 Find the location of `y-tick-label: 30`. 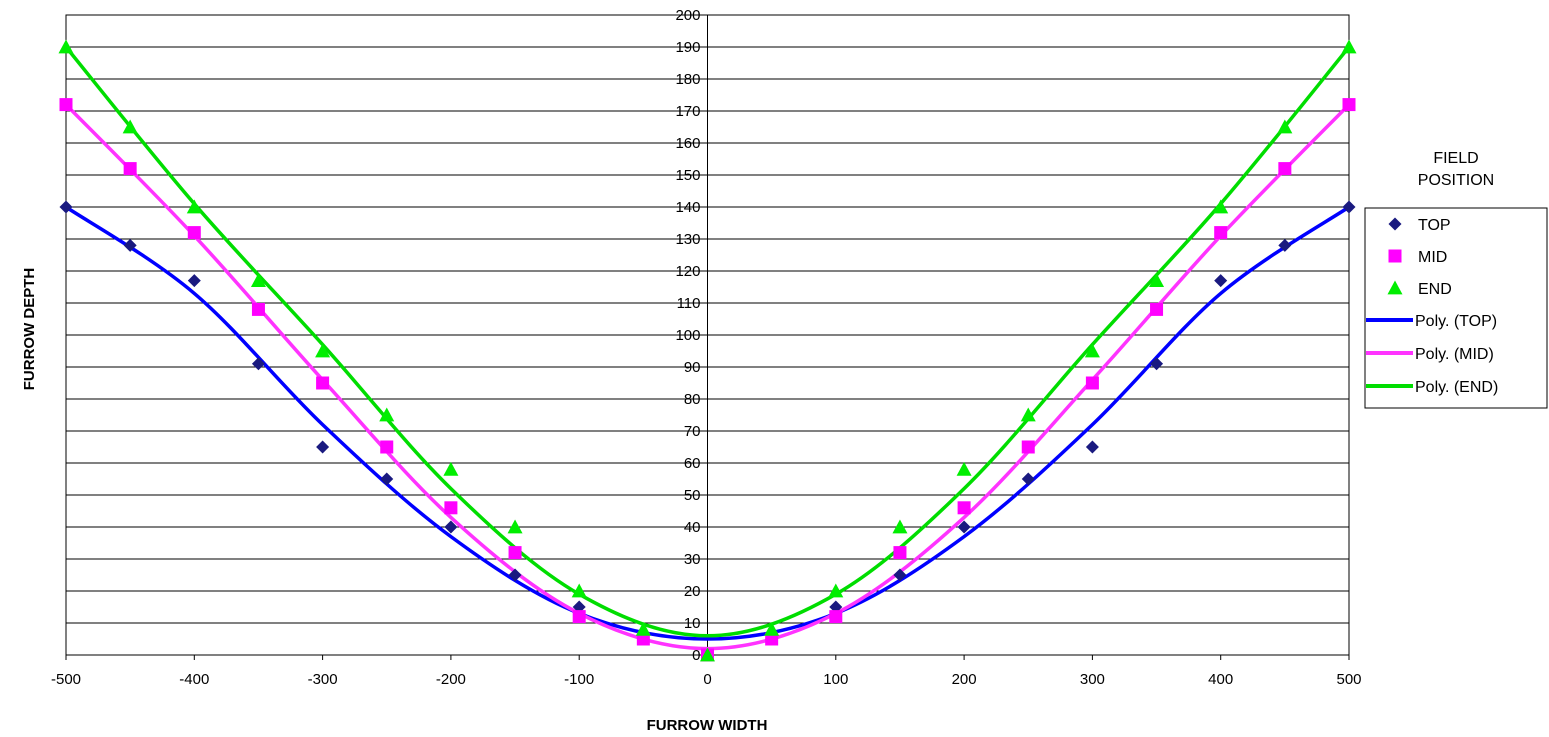

y-tick-label: 30 is located at coordinates (692, 559).